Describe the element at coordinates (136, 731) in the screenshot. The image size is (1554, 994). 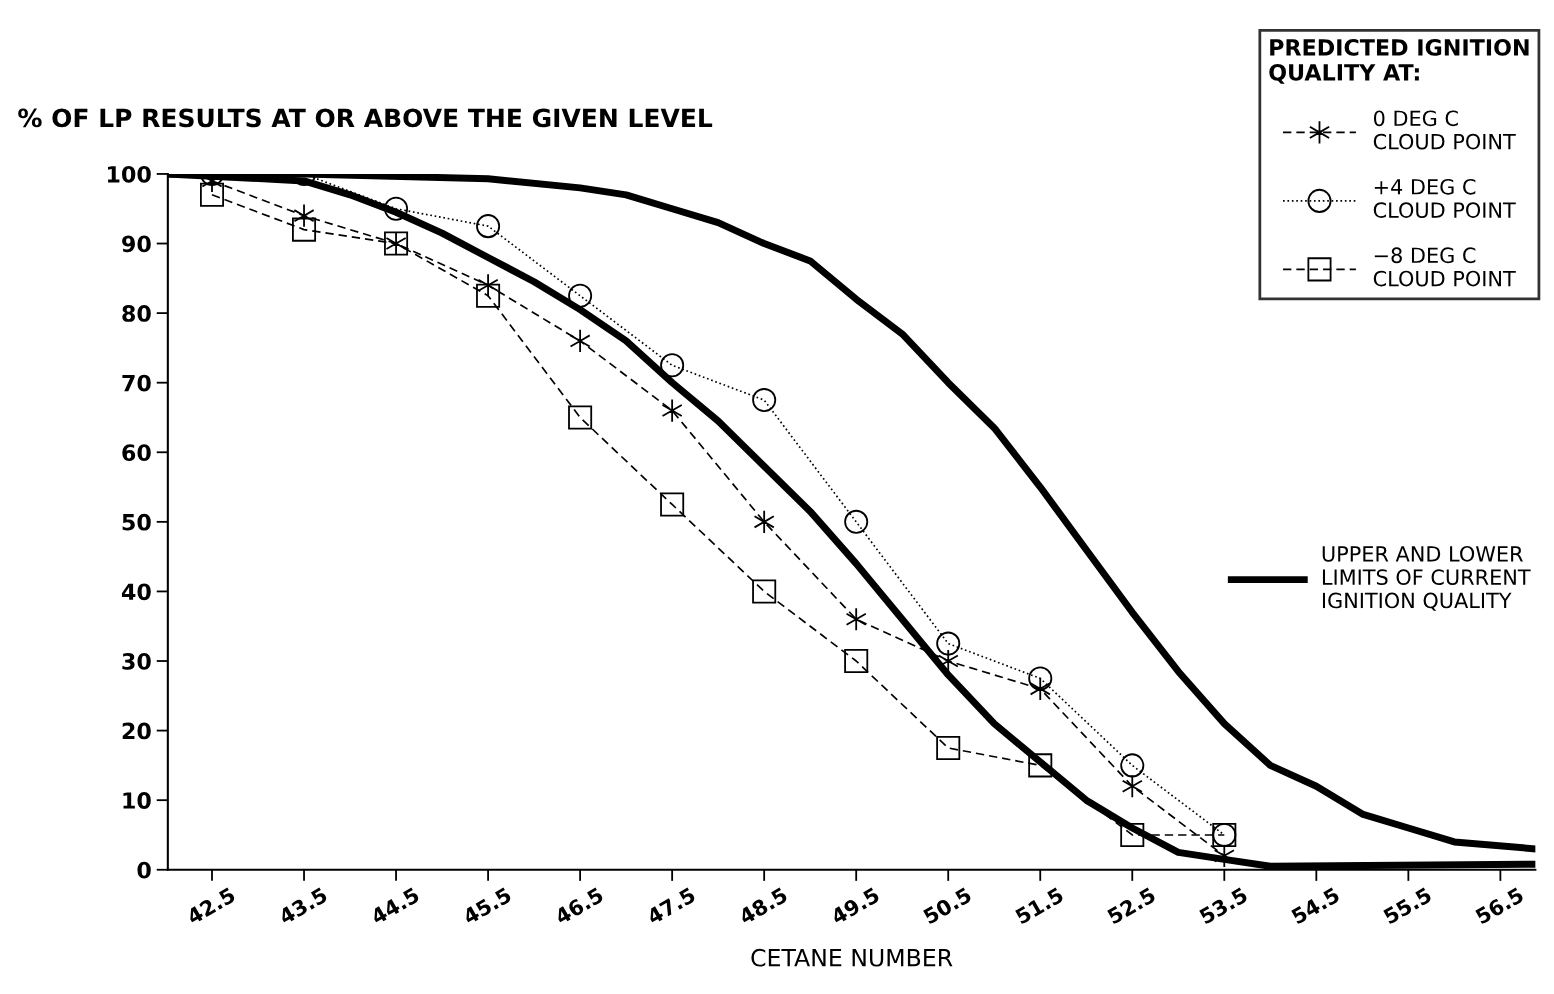
I see `y-tick-label: 20` at that location.